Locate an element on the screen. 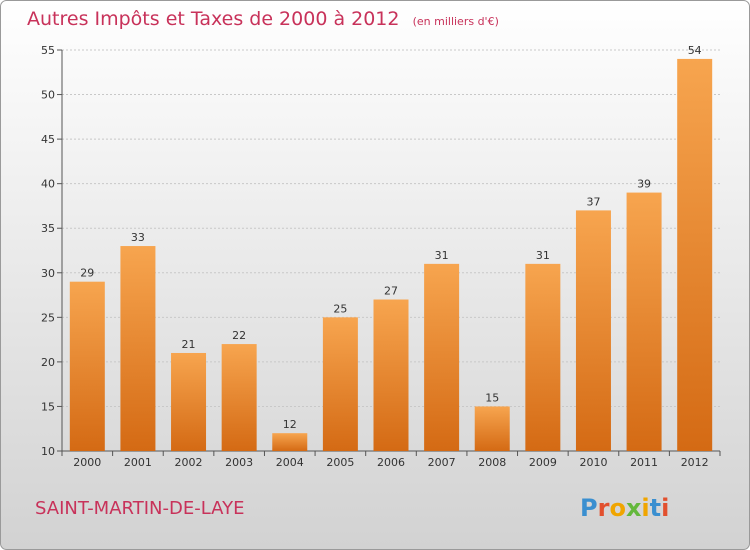 This screenshot has width=750, height=550. data-label: 21 is located at coordinates (189, 344).